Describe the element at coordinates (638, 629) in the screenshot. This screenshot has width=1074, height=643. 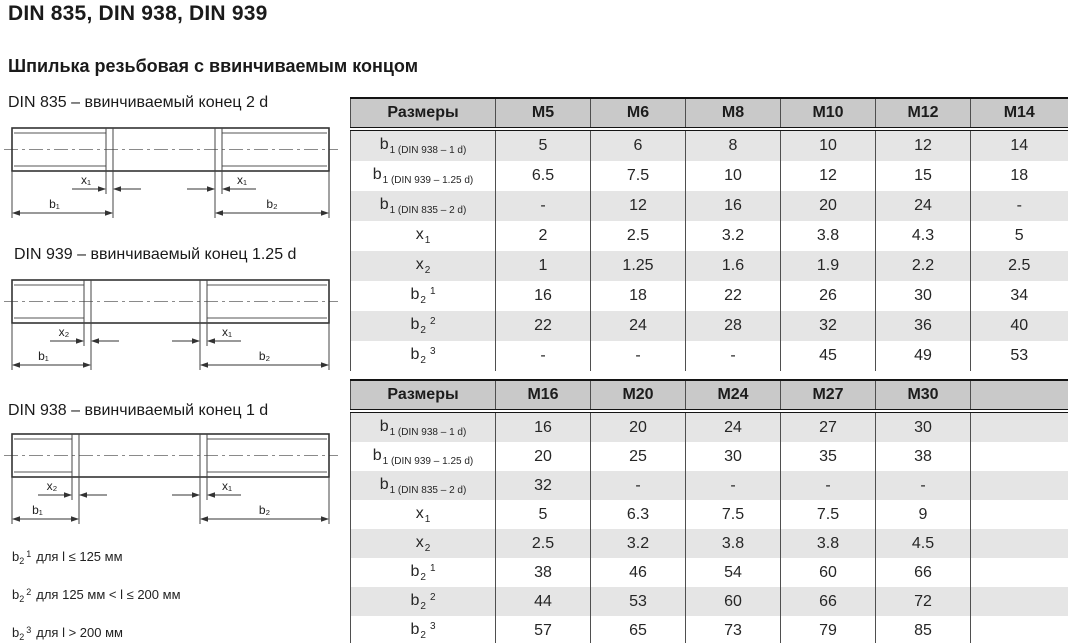
I see `value-cell: 65` at that location.